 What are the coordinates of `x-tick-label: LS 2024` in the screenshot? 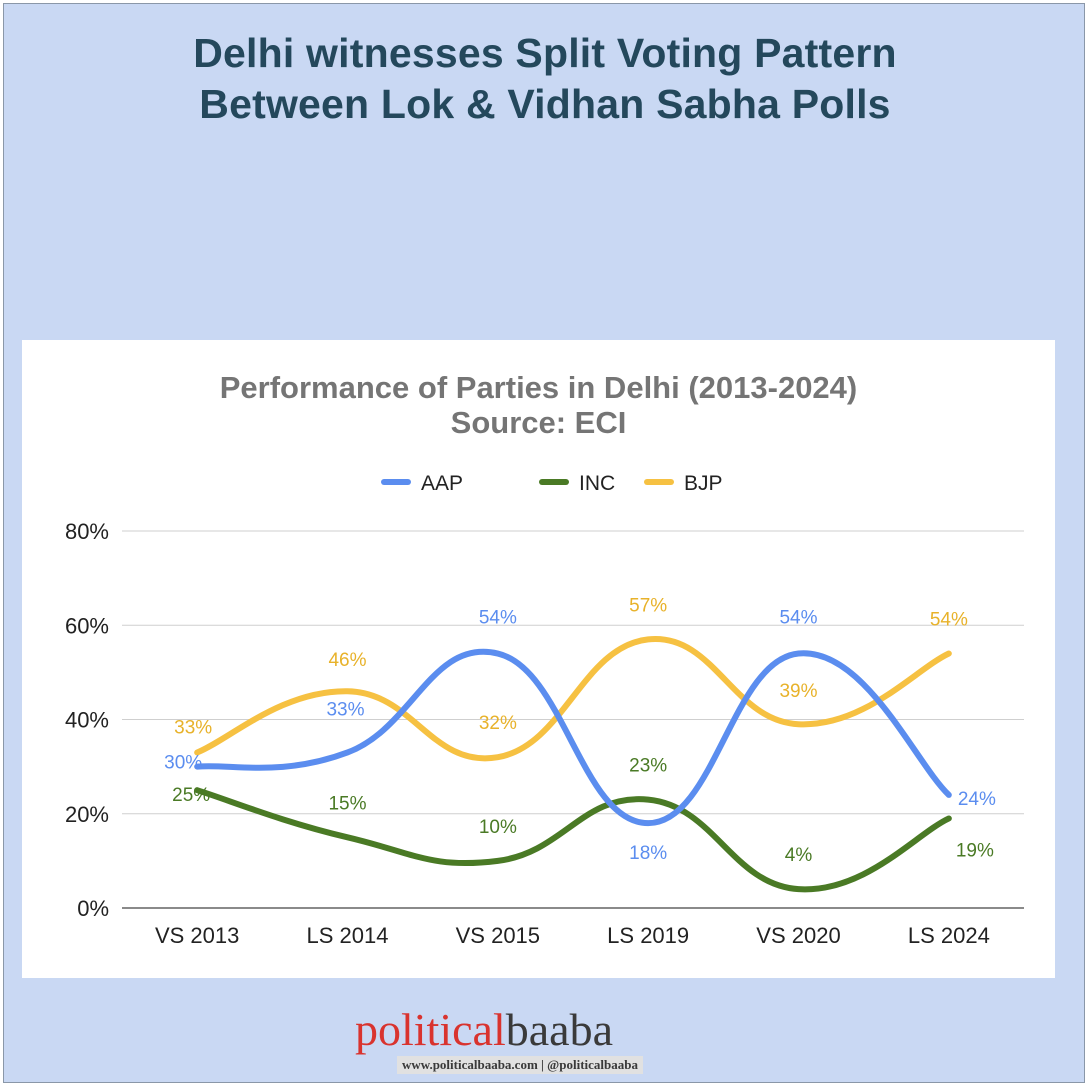 It's located at (949, 935).